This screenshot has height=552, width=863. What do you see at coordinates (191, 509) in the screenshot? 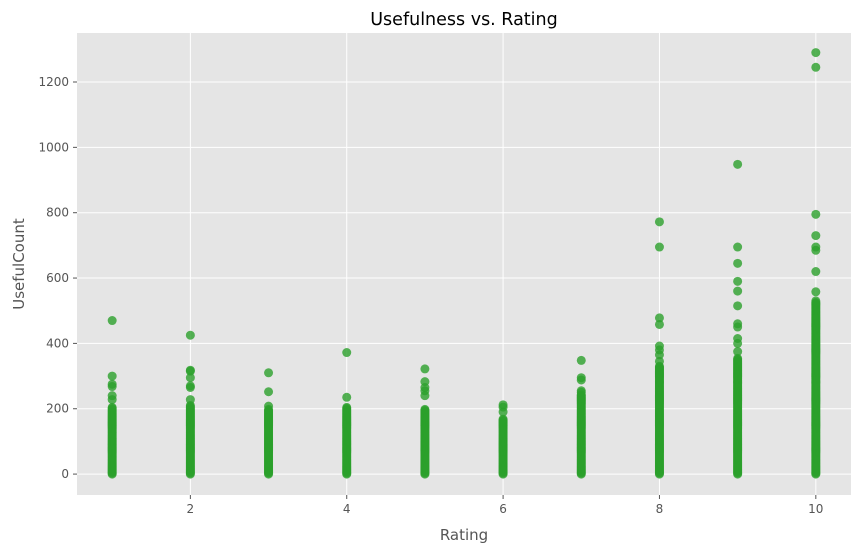
I see `x-tick-label: 2` at bounding box center [191, 509].